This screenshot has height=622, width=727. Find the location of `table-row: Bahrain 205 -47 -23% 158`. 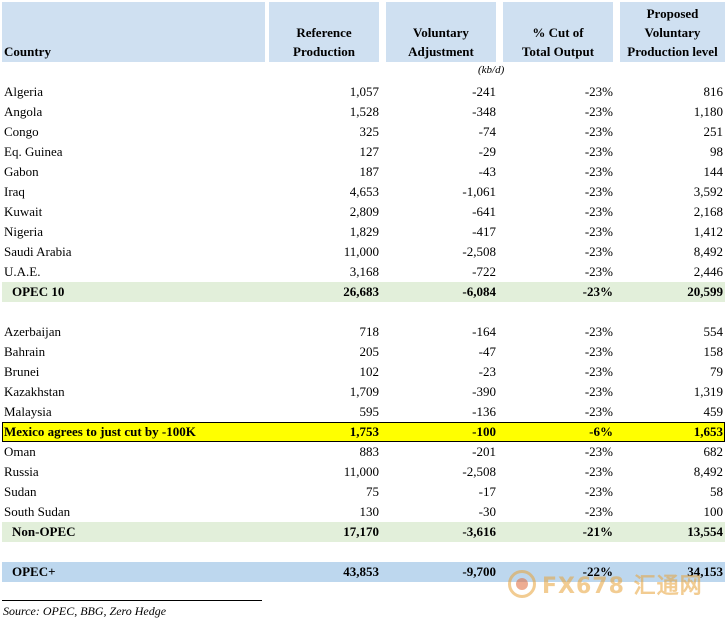

table-row: Bahrain 205 -47 -23% 158 is located at coordinates (363, 352).